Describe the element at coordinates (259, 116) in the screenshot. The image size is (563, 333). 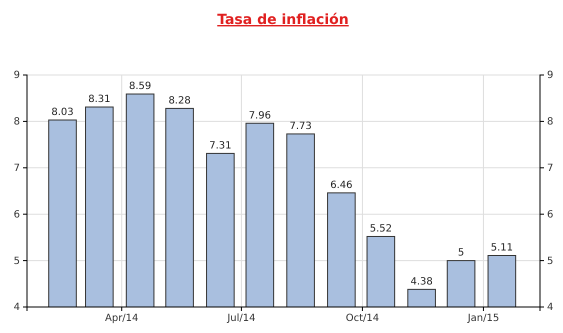
I see `data-label: 7.96` at that location.